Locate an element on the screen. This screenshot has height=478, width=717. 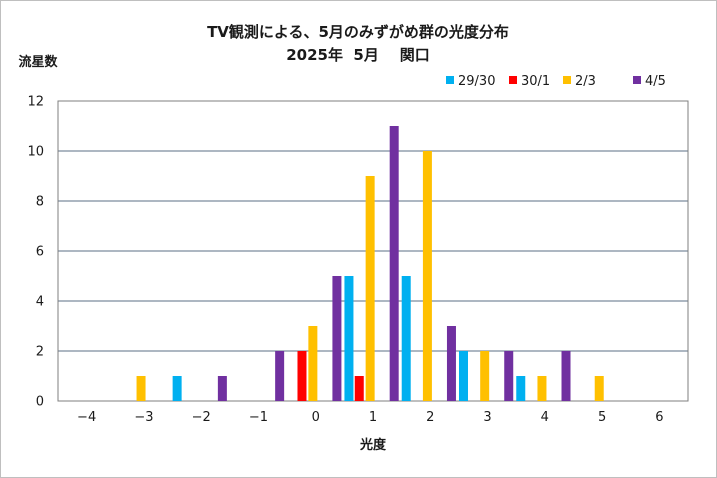
x-tick-label: 6 is located at coordinates (659, 417).